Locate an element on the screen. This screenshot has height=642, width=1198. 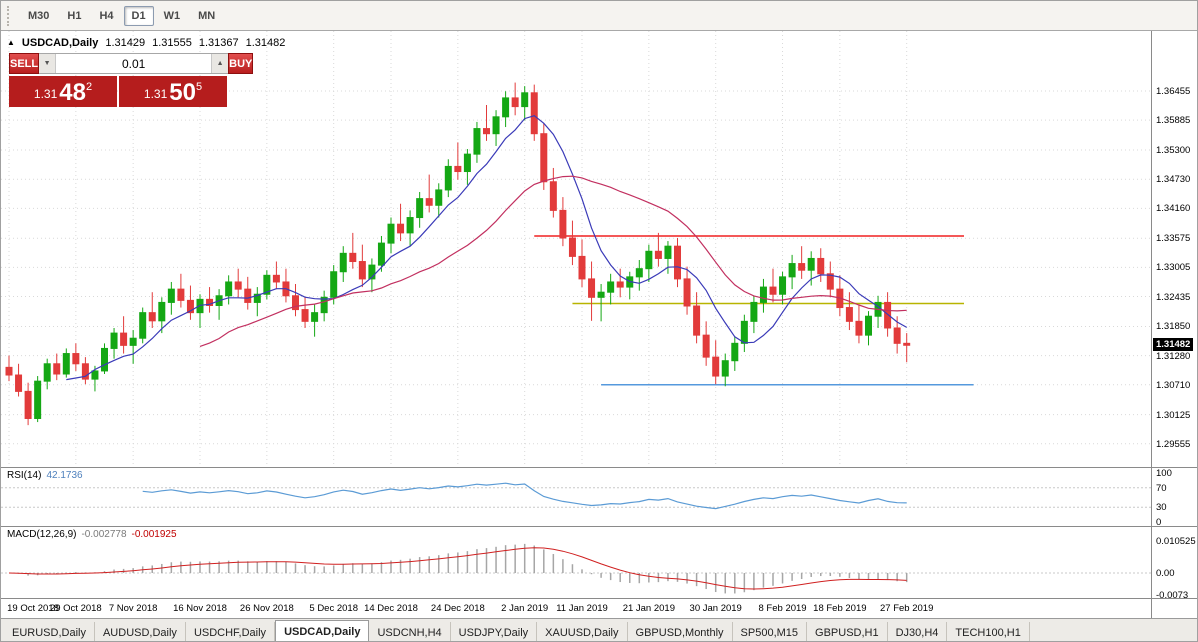
ohlc-low-value: 1.31367 is located at coordinates (218, 43).